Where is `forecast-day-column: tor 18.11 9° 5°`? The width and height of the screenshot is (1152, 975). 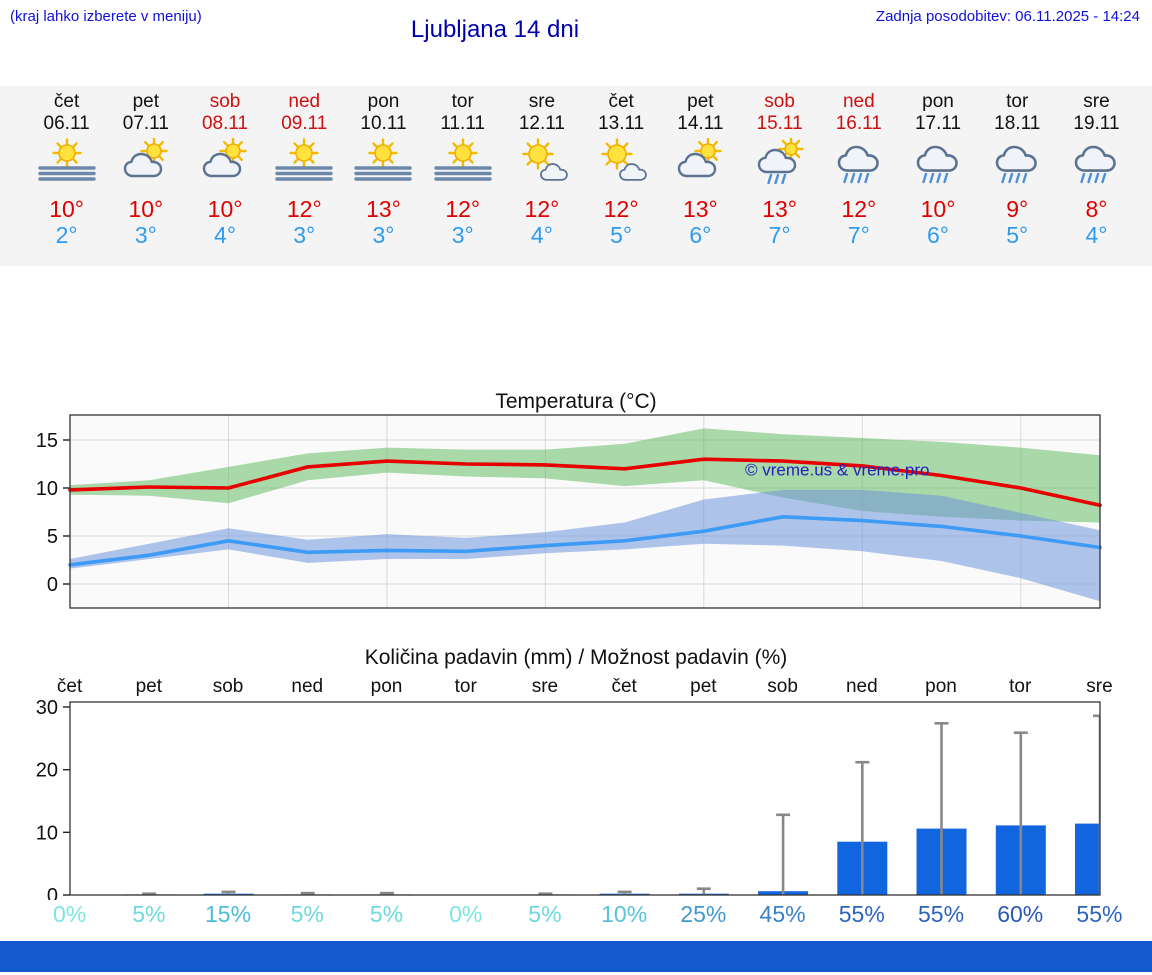 forecast-day-column: tor 18.11 9° 5° is located at coordinates (1017, 176).